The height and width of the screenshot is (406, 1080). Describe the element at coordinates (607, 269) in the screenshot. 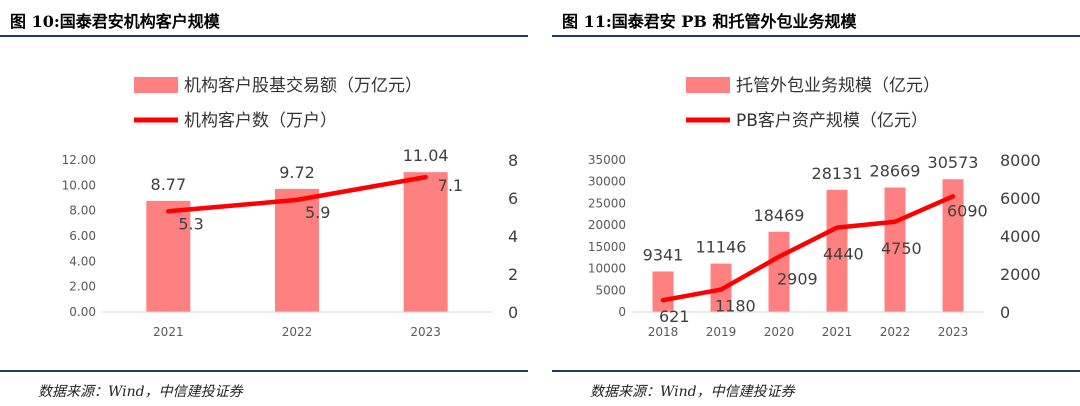

I see `y-left-tick-label: 10000` at that location.